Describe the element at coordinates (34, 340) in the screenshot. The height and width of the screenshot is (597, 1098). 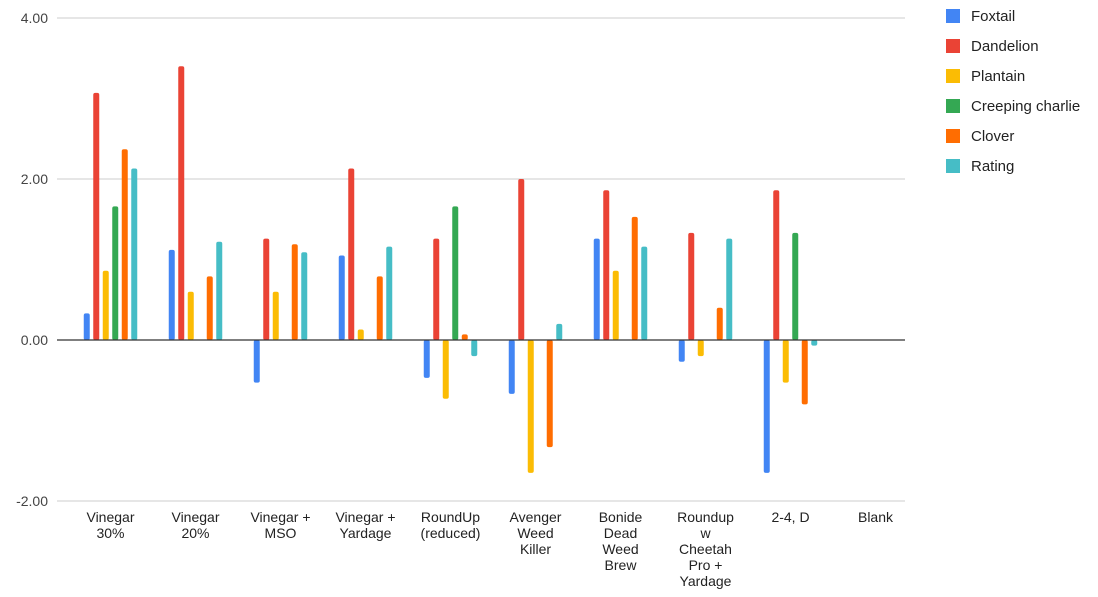
I see `y-tick-label: 0.00` at that location.